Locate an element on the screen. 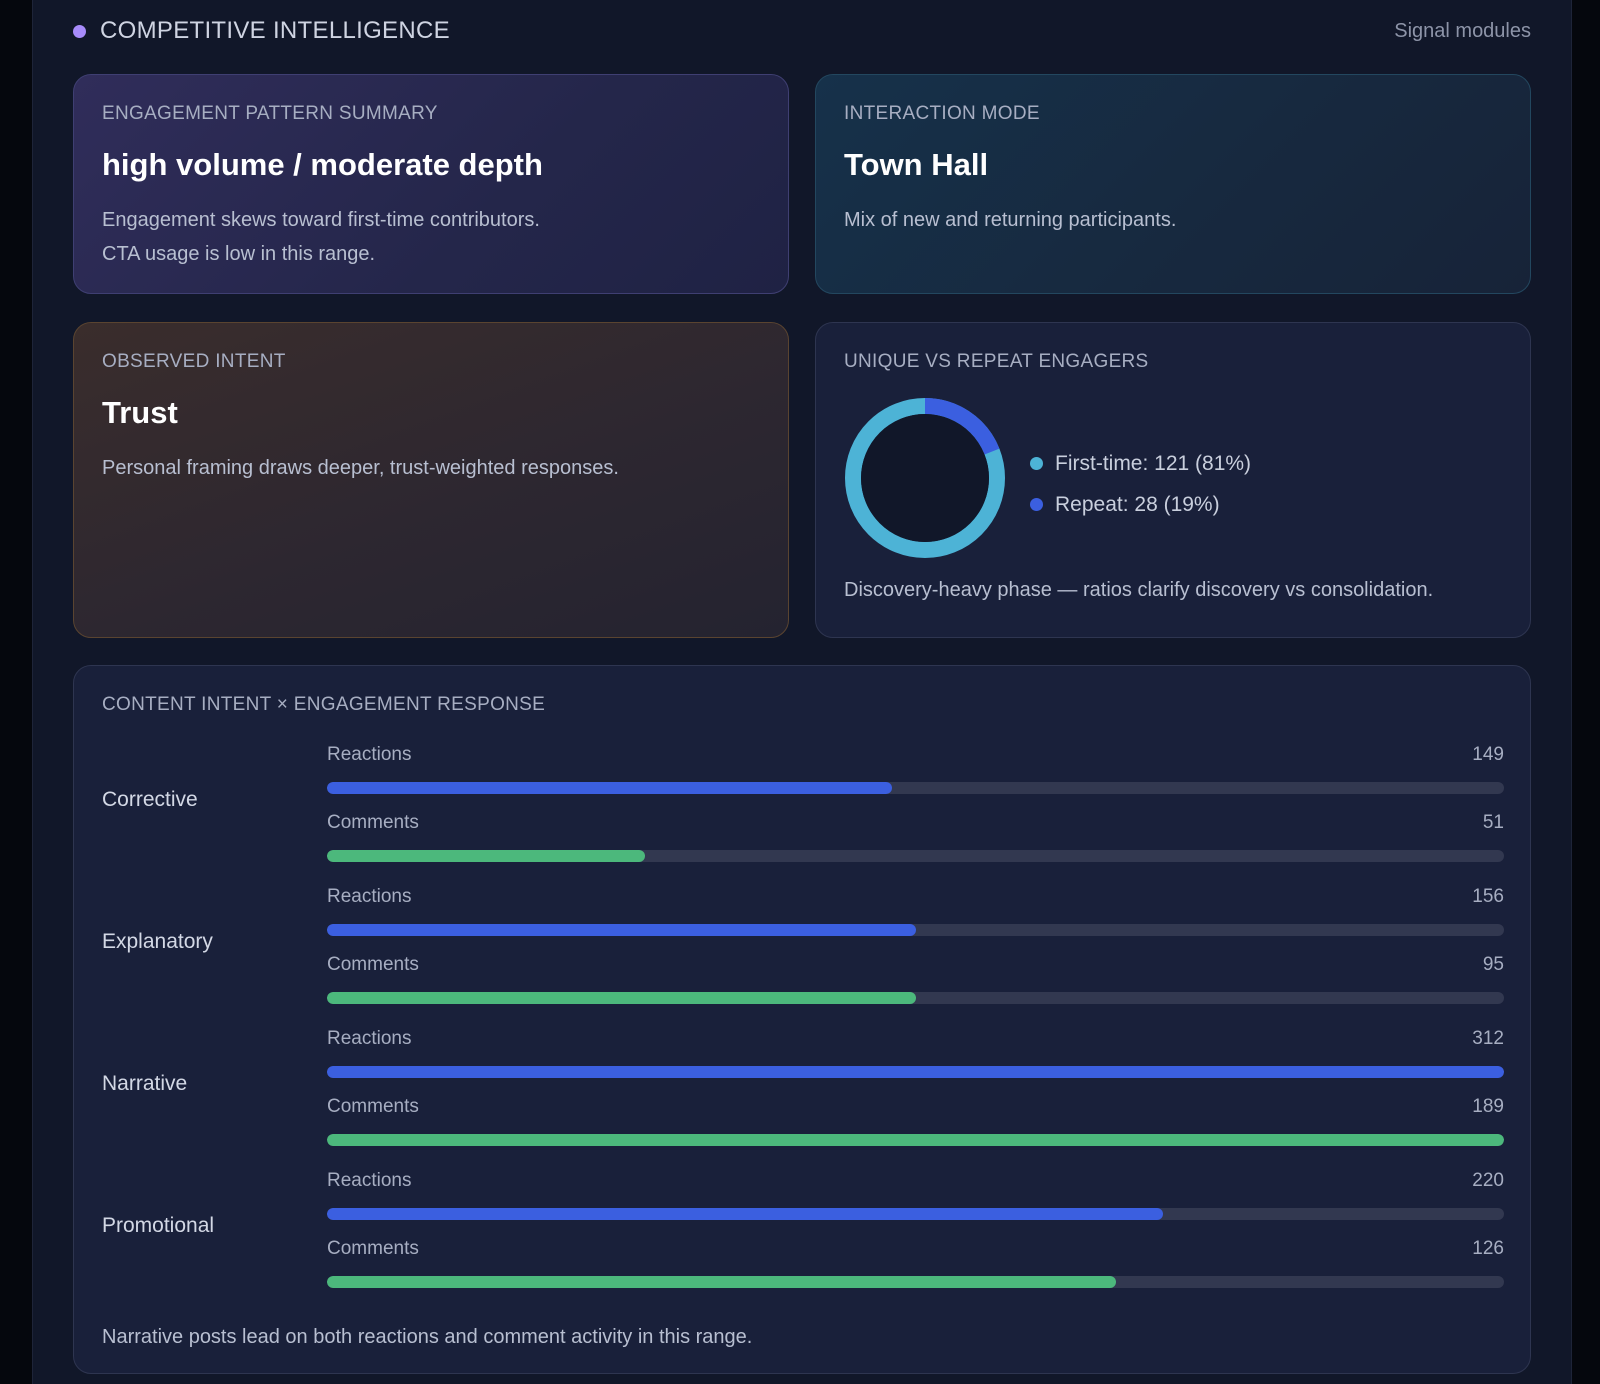 The image size is (1600, 1384). comments-metric: Comments 95 is located at coordinates (915, 989).